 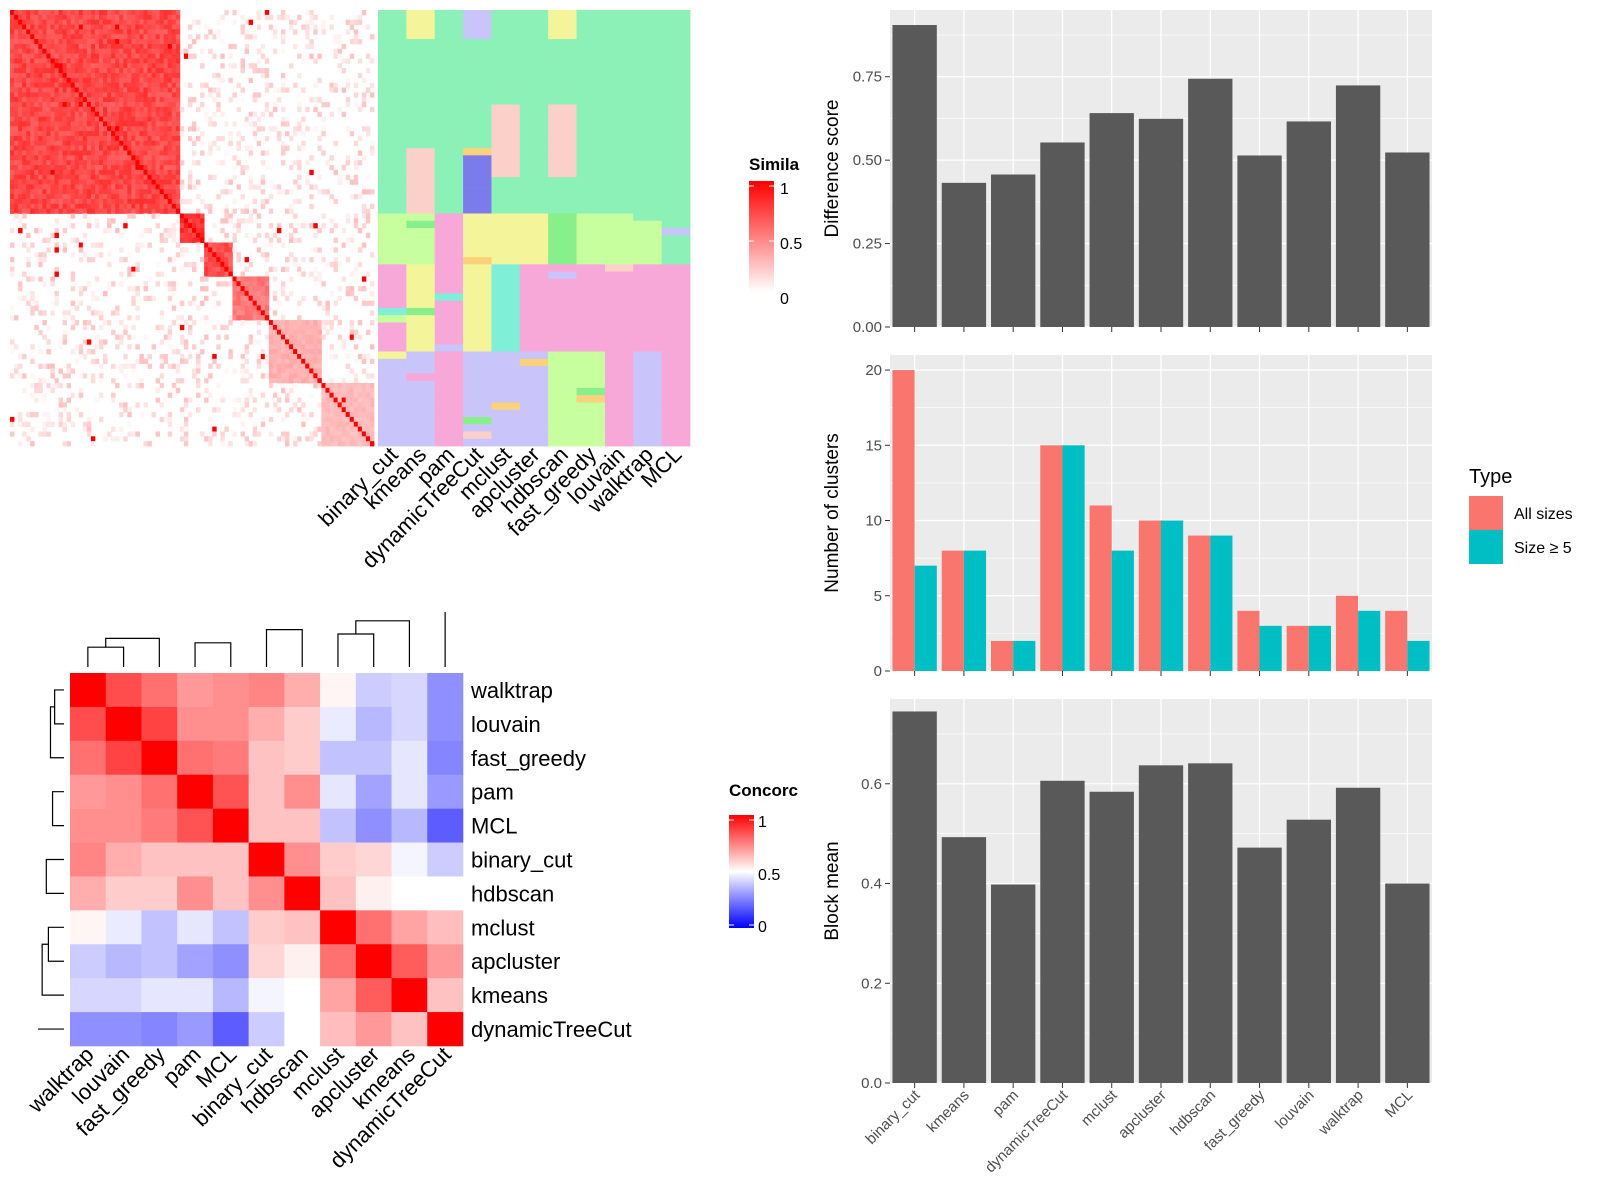 What do you see at coordinates (506, 724) in the screenshot?
I see `concordance-row-label: louvain` at bounding box center [506, 724].